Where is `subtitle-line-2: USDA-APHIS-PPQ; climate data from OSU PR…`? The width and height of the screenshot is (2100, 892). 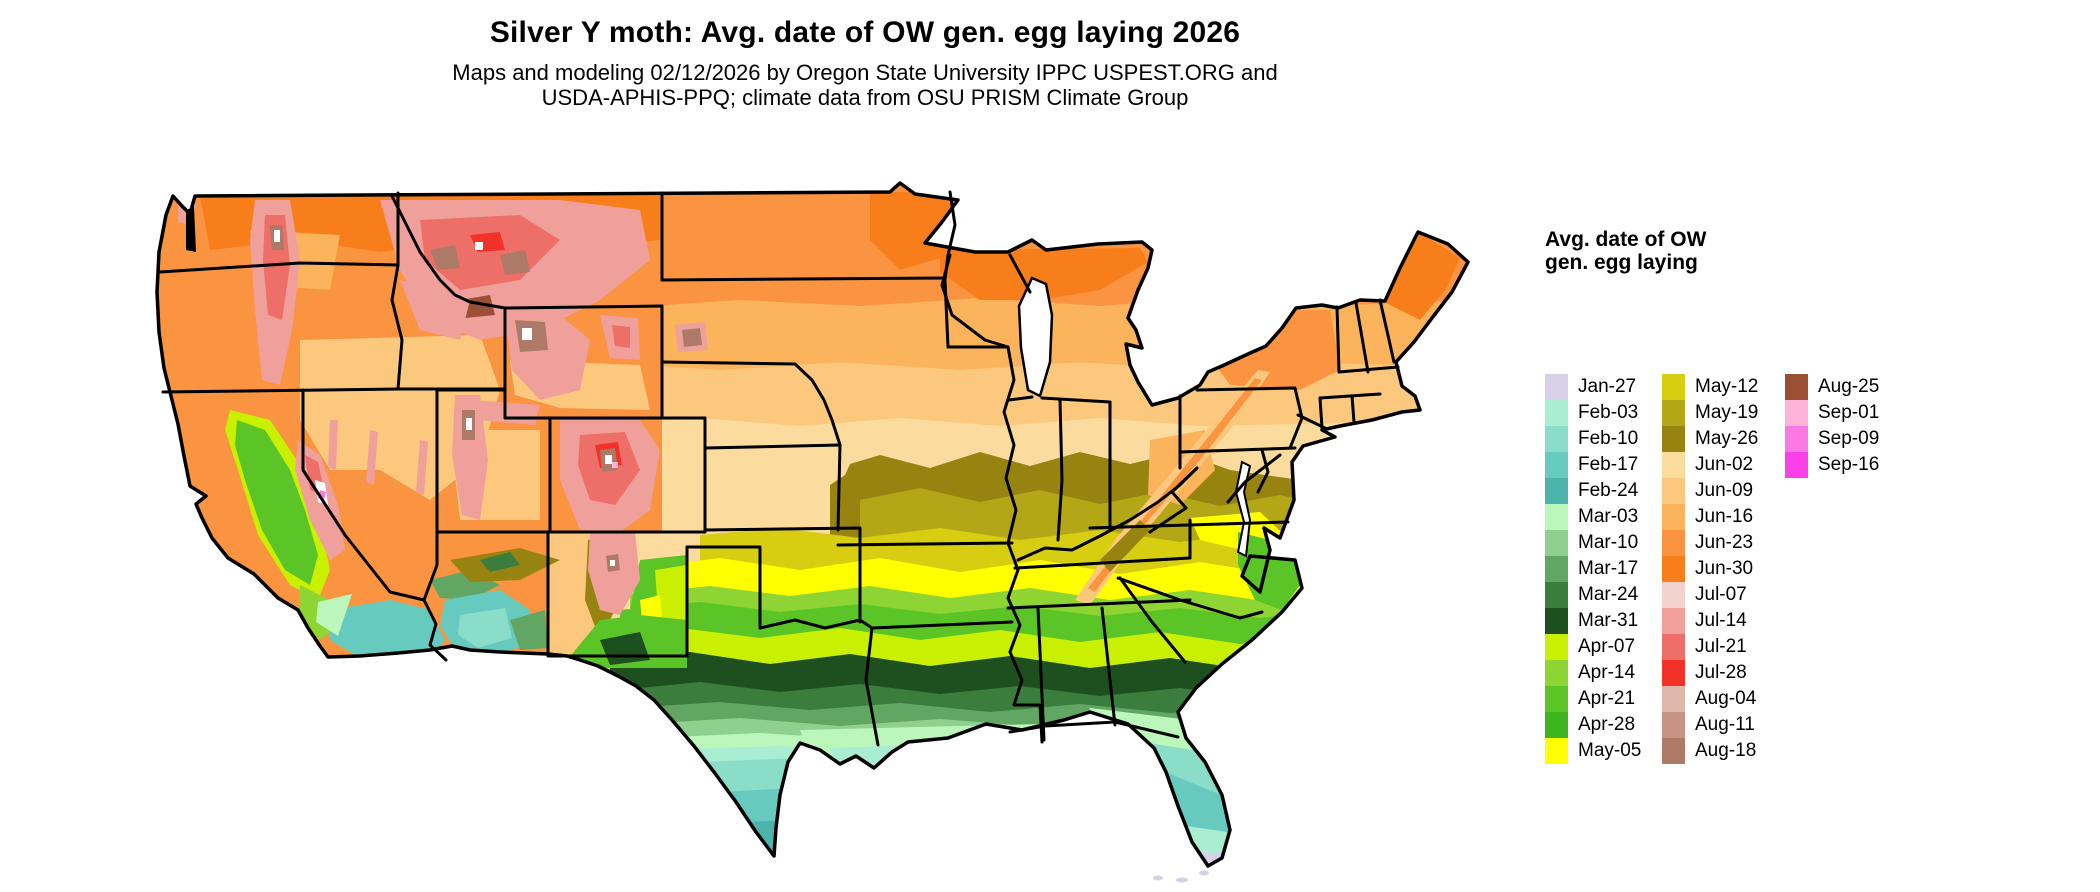 subtitle-line-2: USDA-APHIS-PPQ; climate data from OSU PR… is located at coordinates (865, 97).